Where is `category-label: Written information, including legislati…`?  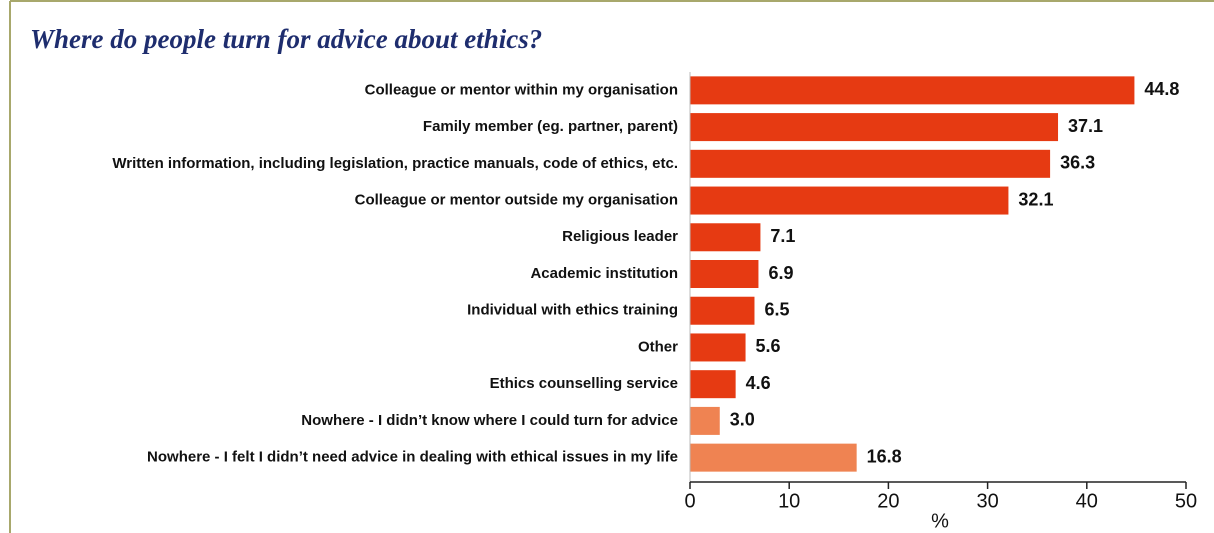 category-label: Written information, including legislati… is located at coordinates (395, 163).